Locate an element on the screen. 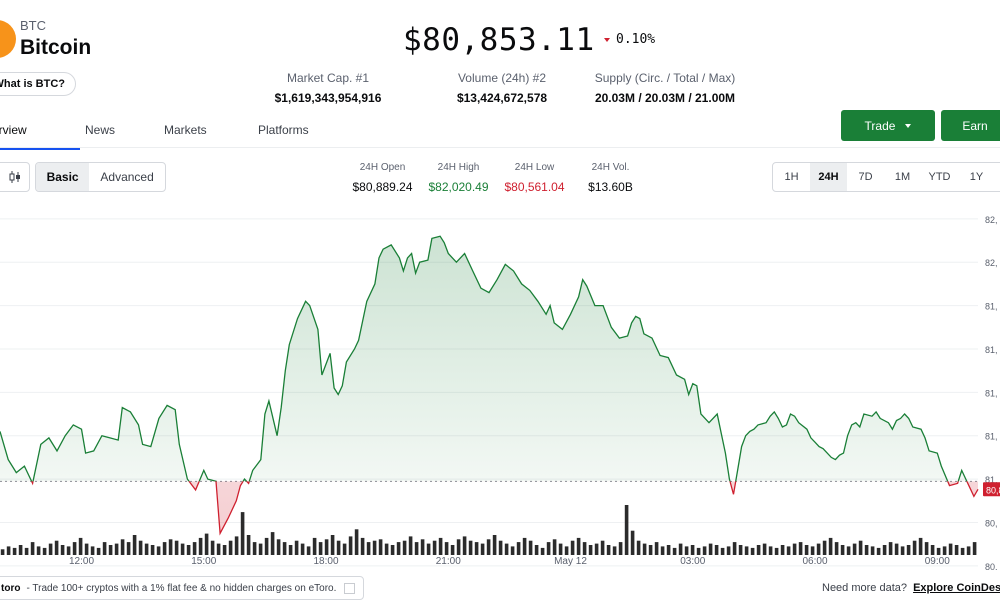  day-stat-volume: 24H Vol. $13.60B is located at coordinates (610, 178).